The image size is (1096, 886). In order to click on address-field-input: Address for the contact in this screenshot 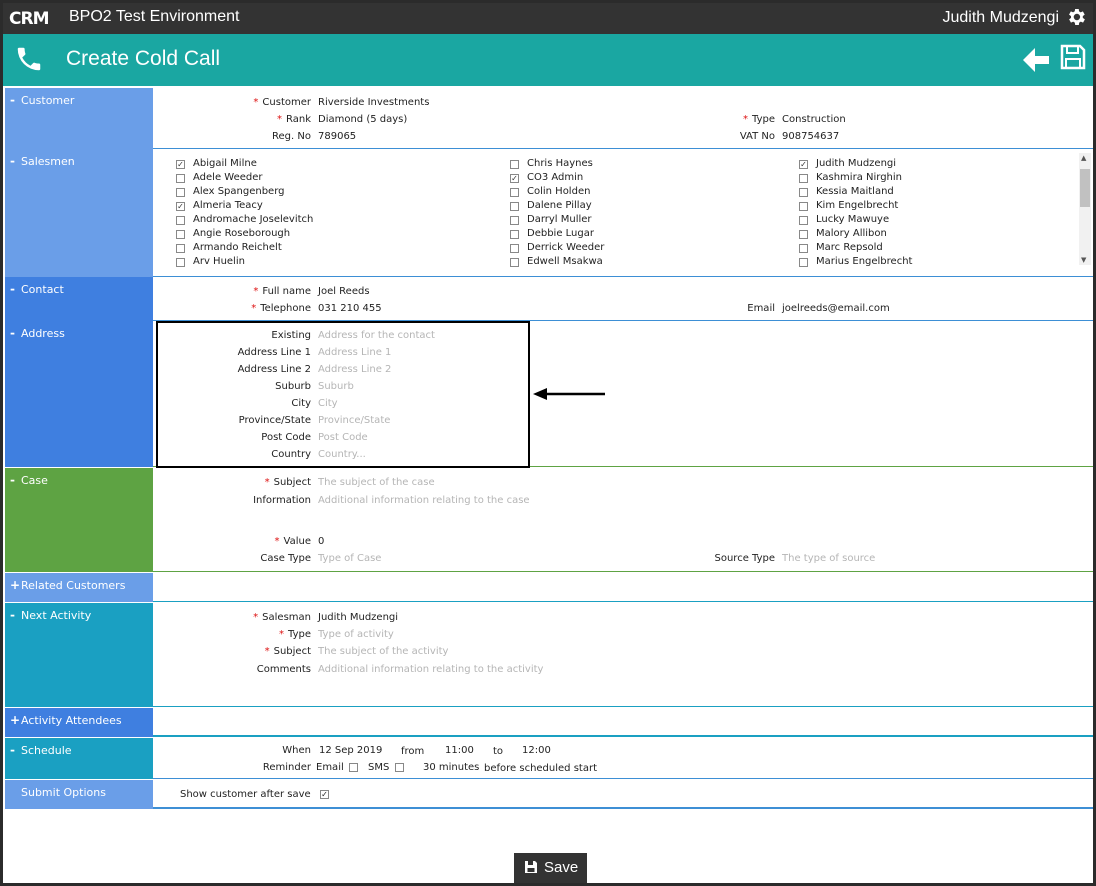, I will do `click(376, 335)`.